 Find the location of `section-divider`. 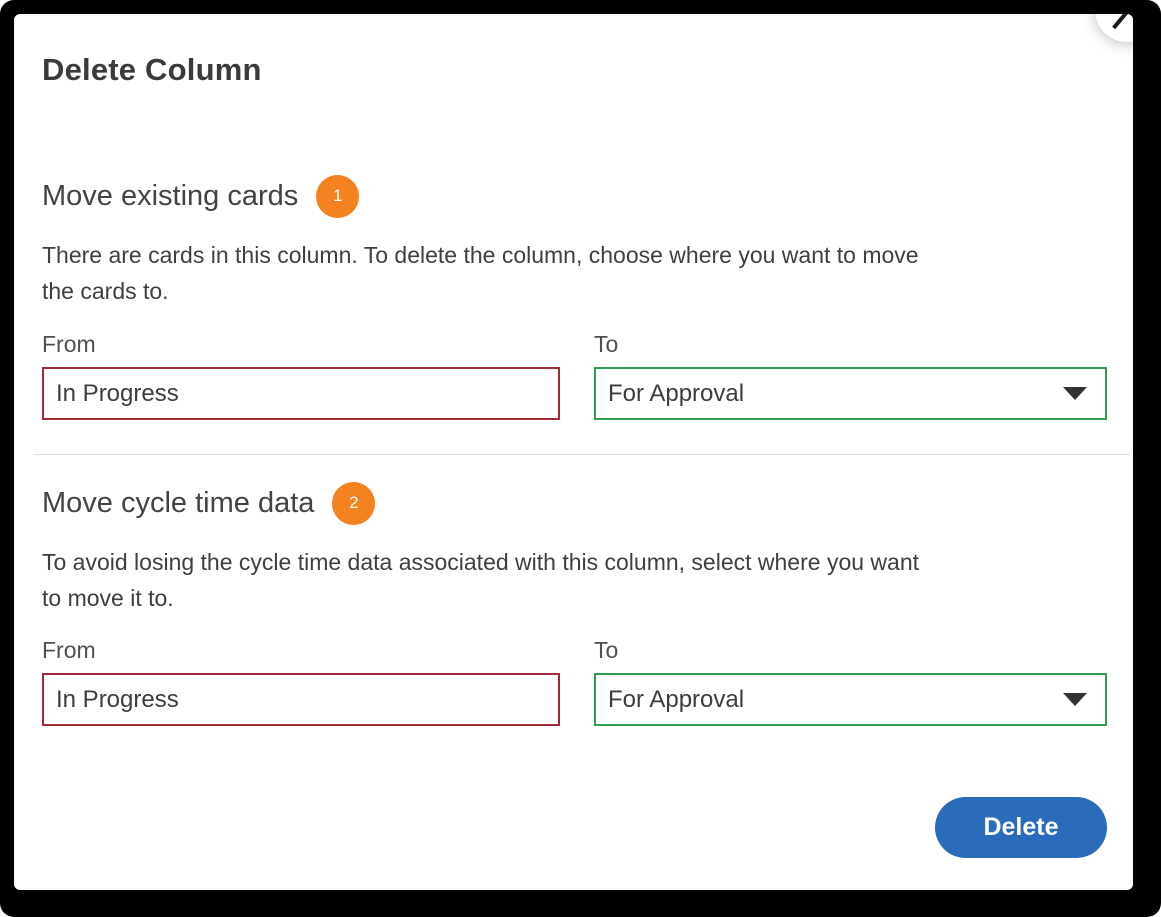

section-divider is located at coordinates (582, 454).